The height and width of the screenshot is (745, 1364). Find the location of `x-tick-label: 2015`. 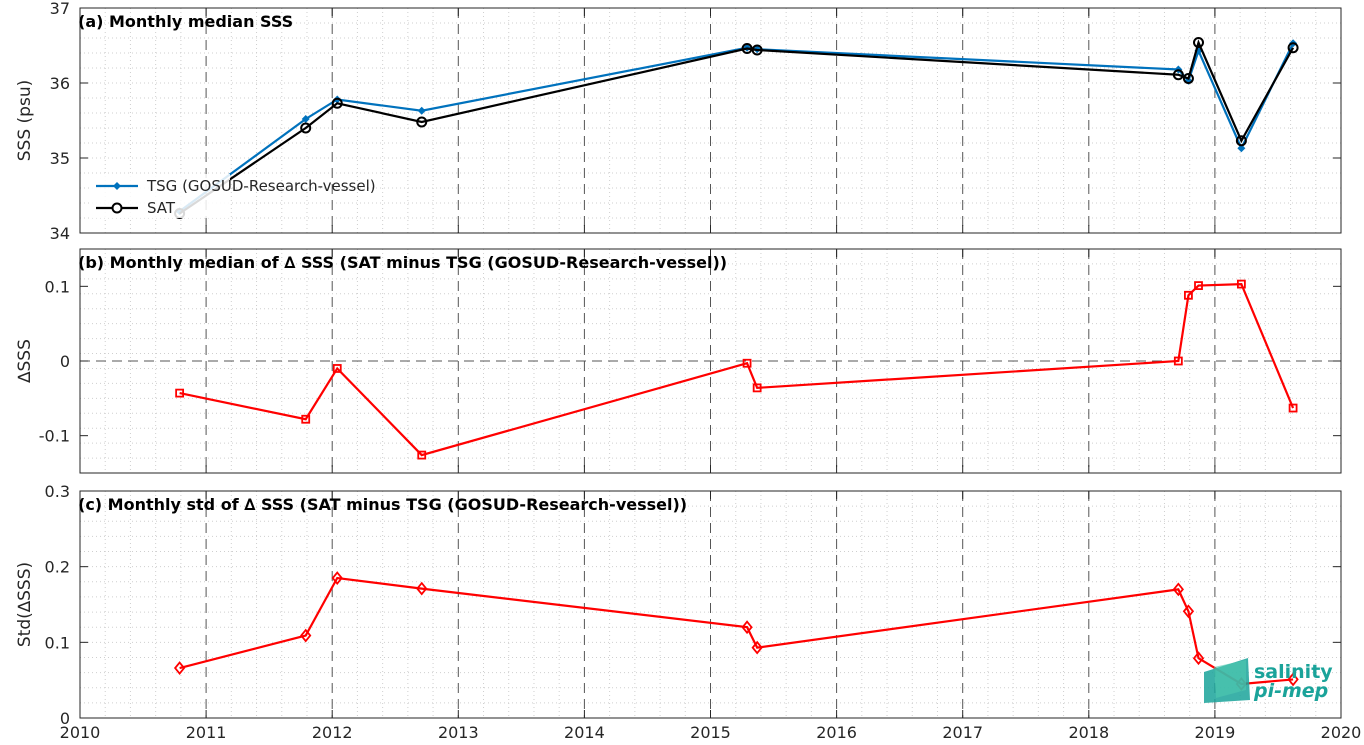

x-tick-label: 2015 is located at coordinates (710, 732).